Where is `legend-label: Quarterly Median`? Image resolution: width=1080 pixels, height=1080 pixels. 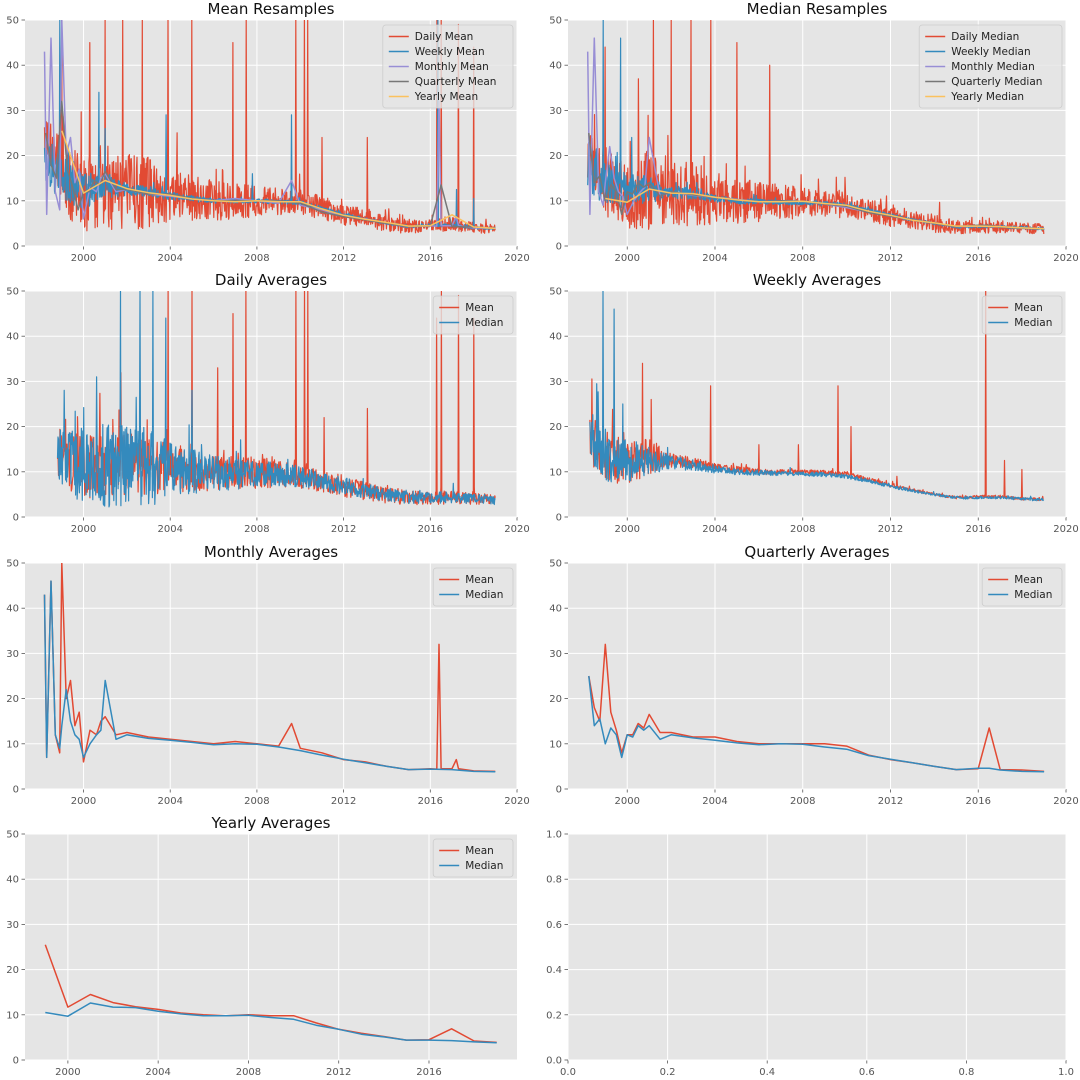 legend-label: Quarterly Median is located at coordinates (996, 82).